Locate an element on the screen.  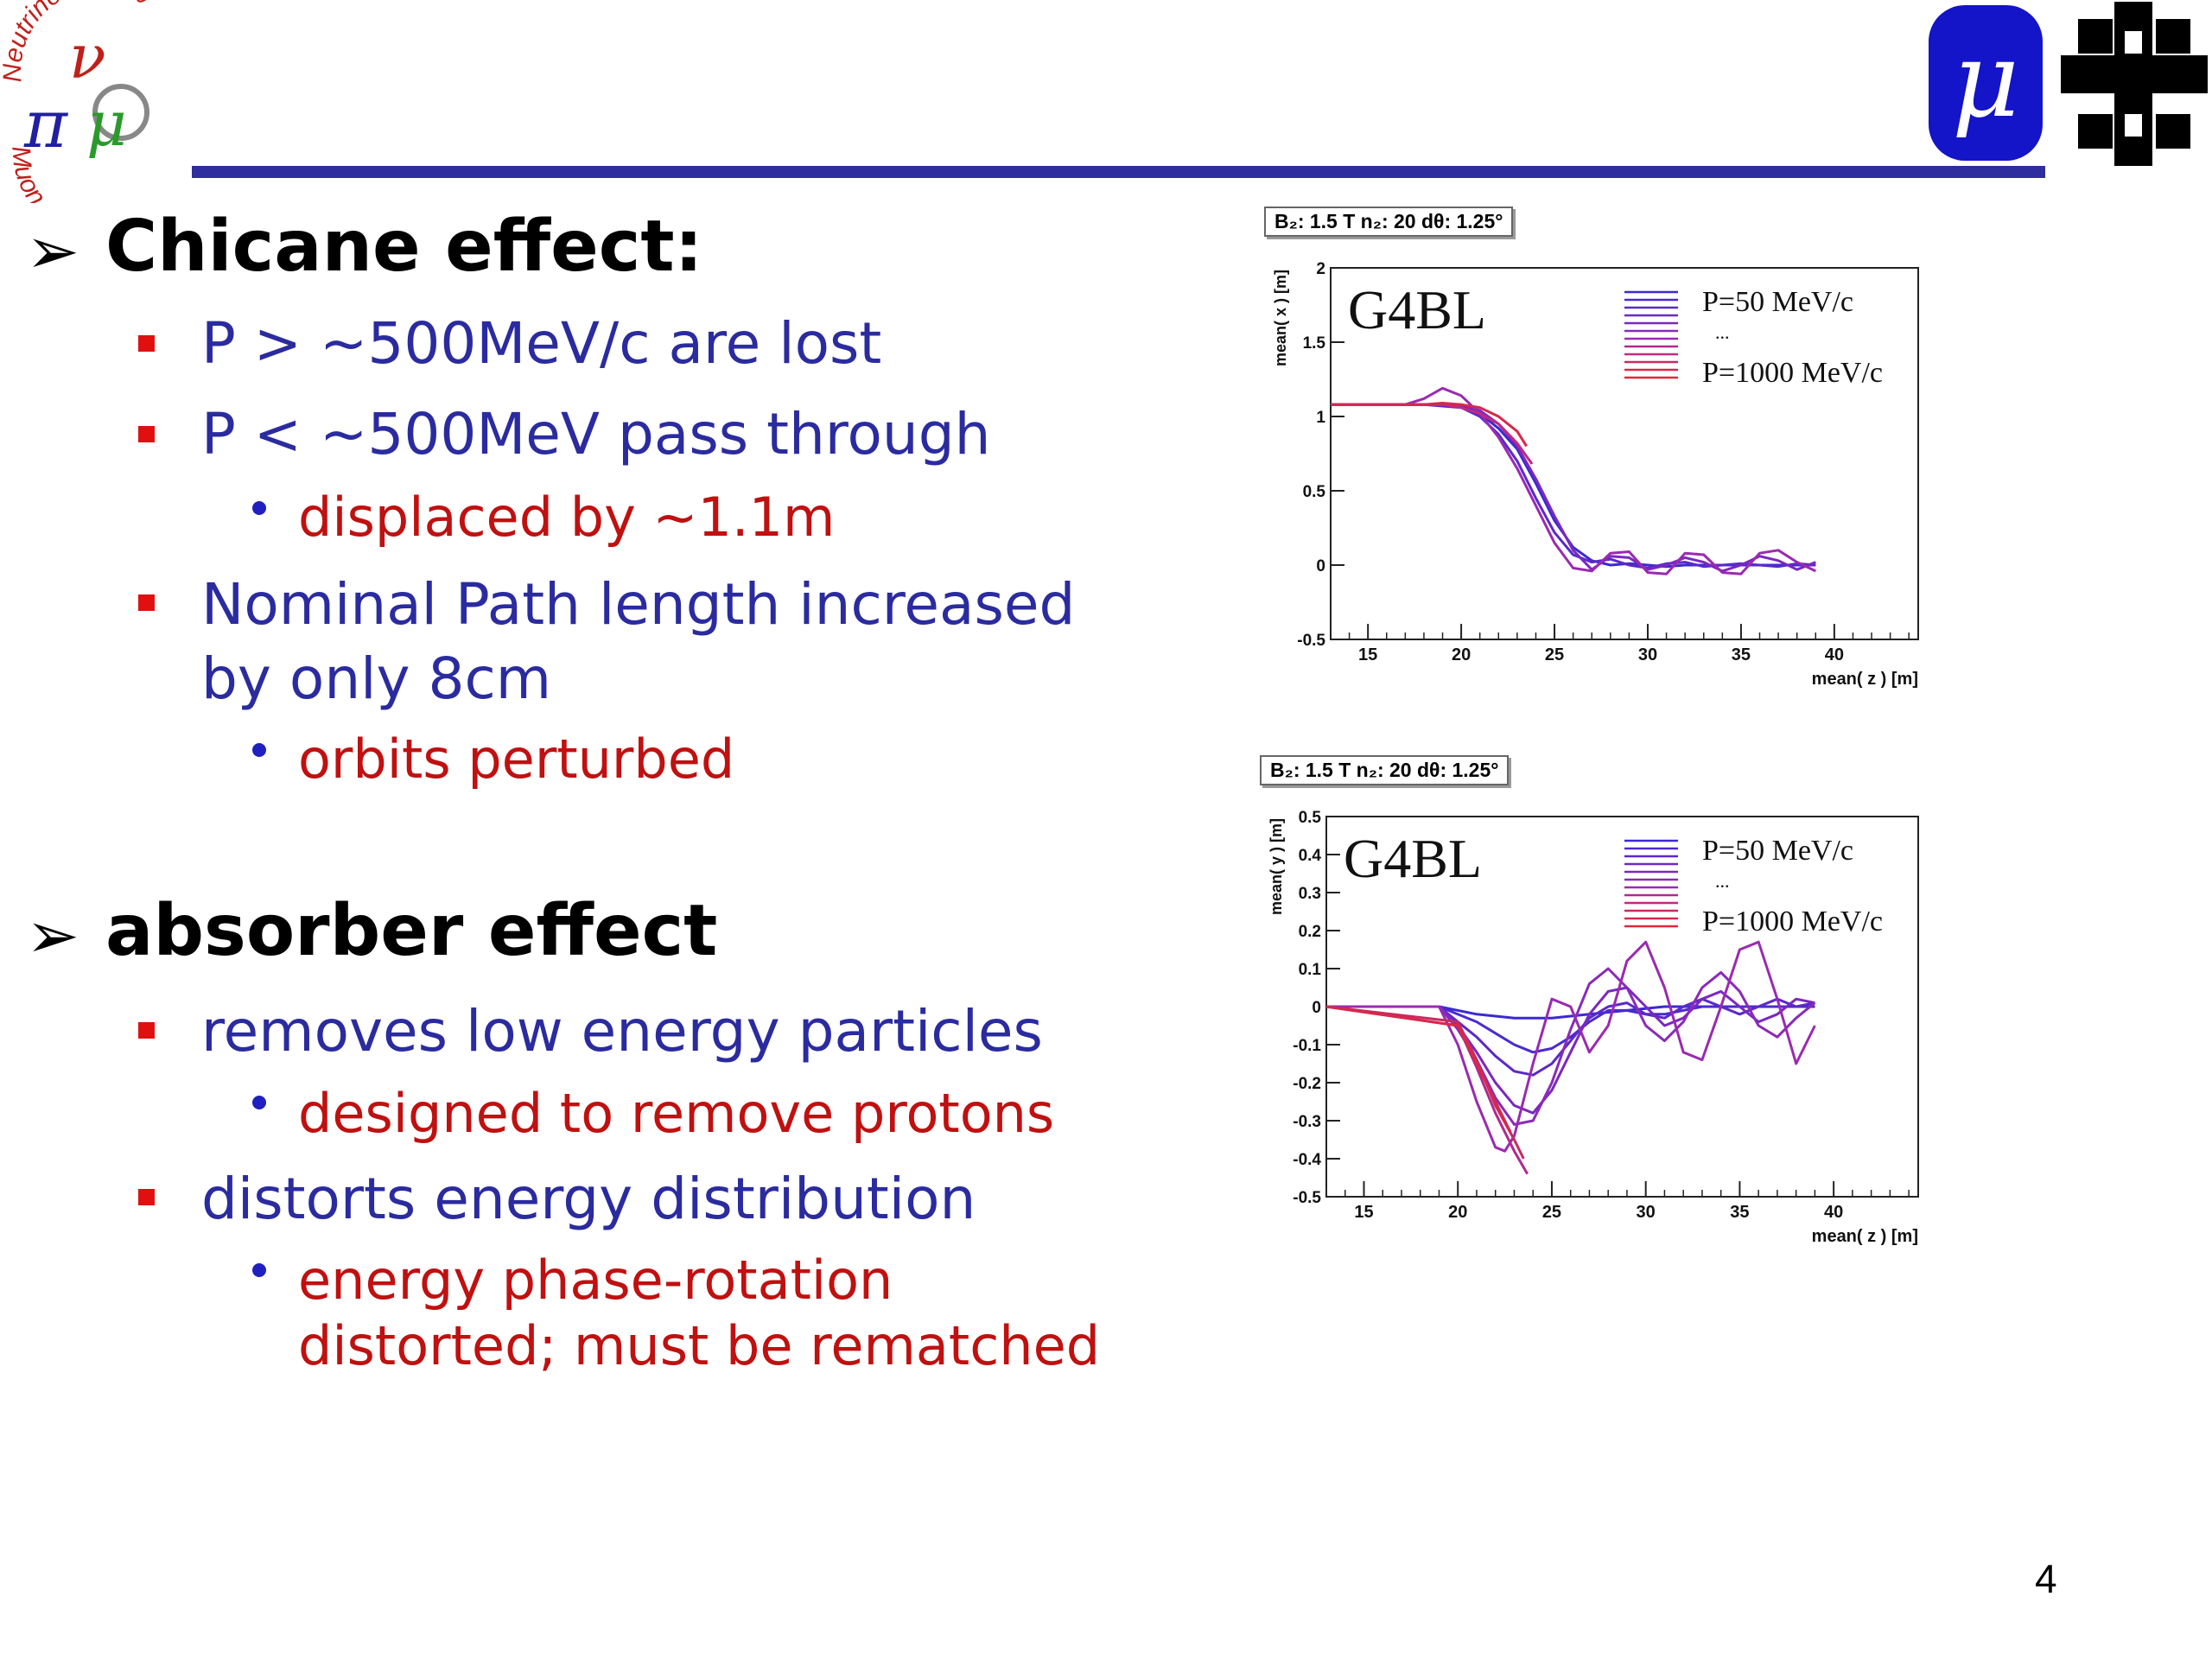
y-tick-label: 1 is located at coordinates (1320, 418).